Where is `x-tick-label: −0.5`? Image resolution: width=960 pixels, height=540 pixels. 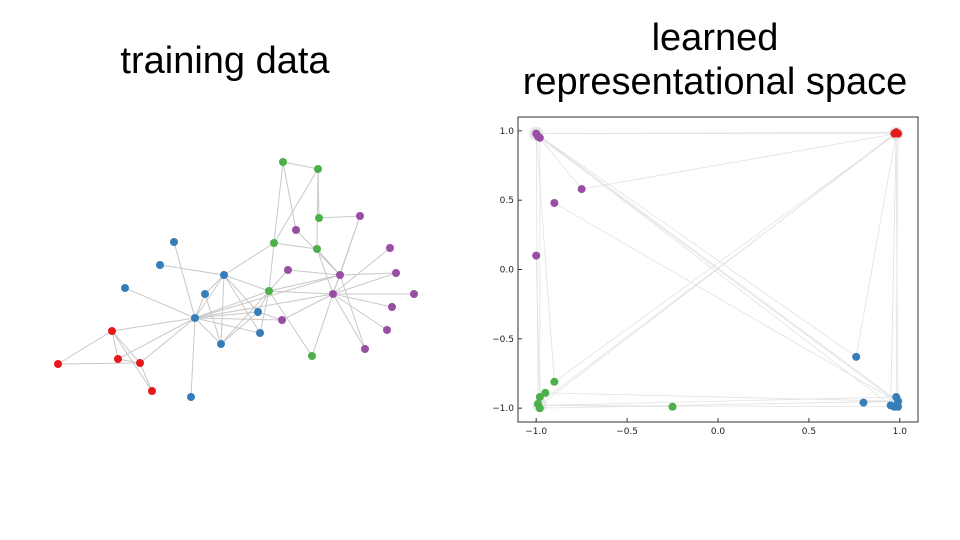
x-tick-label: −0.5 is located at coordinates (627, 432).